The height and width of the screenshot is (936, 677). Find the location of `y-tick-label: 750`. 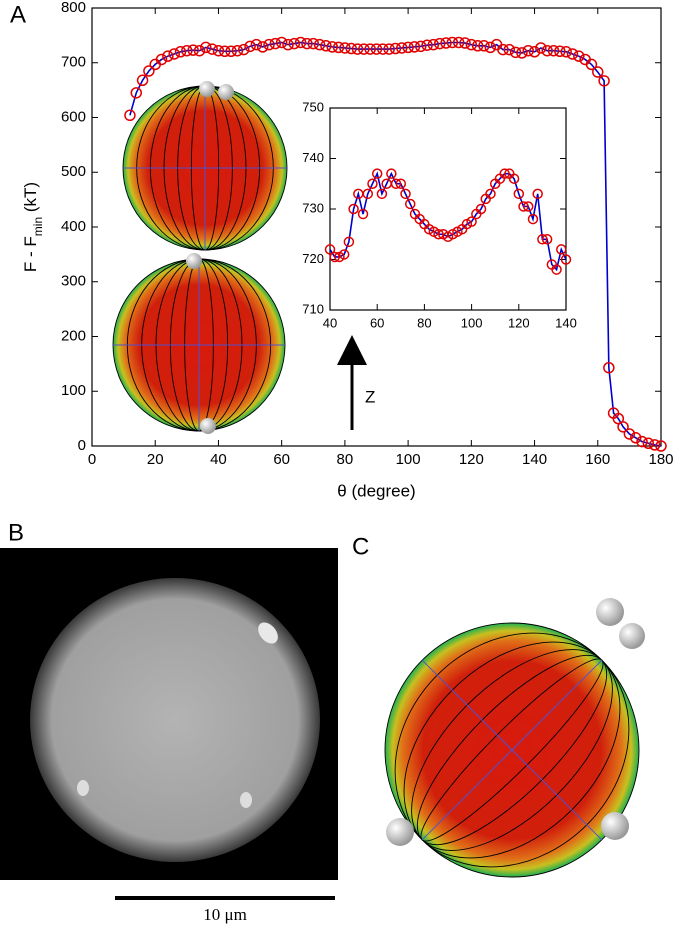

y-tick-label: 750 is located at coordinates (313, 106).